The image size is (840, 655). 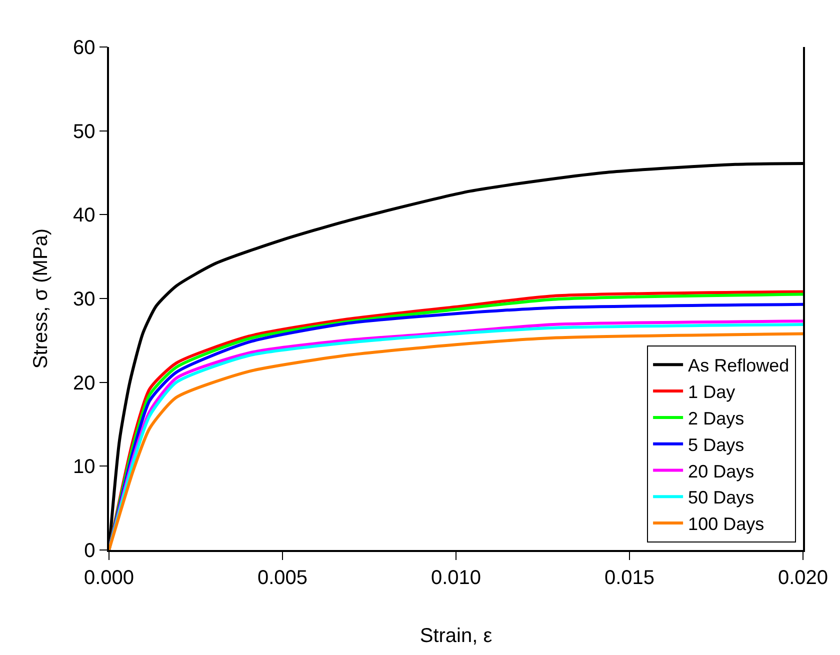 I want to click on legend-label: 50 Days, so click(x=721, y=498).